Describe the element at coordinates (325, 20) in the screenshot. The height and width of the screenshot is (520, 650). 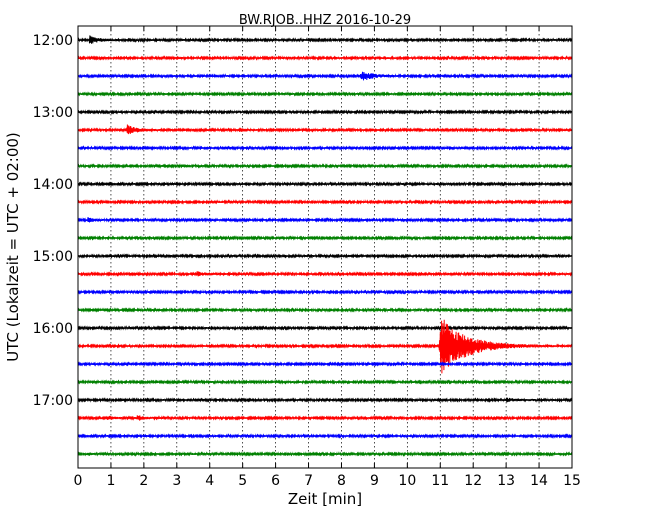
I see `chart-title: BW.RJOB..HHZ 2016-10-29` at that location.